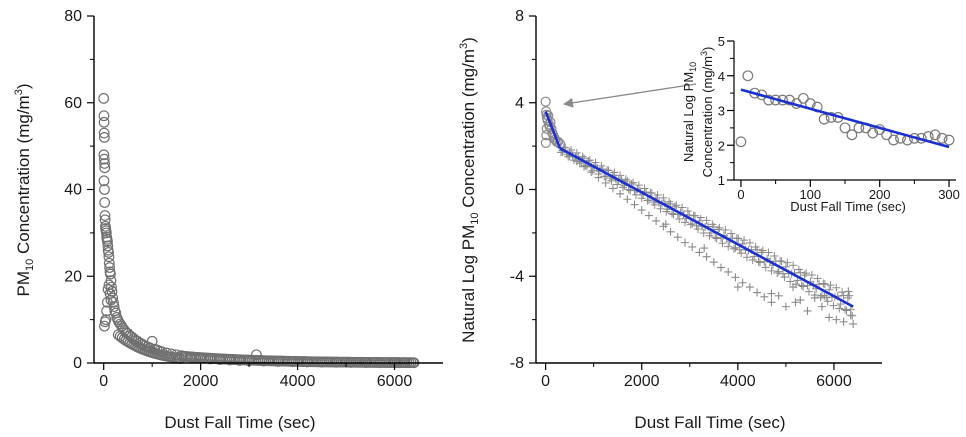 This screenshot has width=966, height=437. Describe the element at coordinates (73, 276) in the screenshot. I see `left-y-tick-label: 20` at that location.